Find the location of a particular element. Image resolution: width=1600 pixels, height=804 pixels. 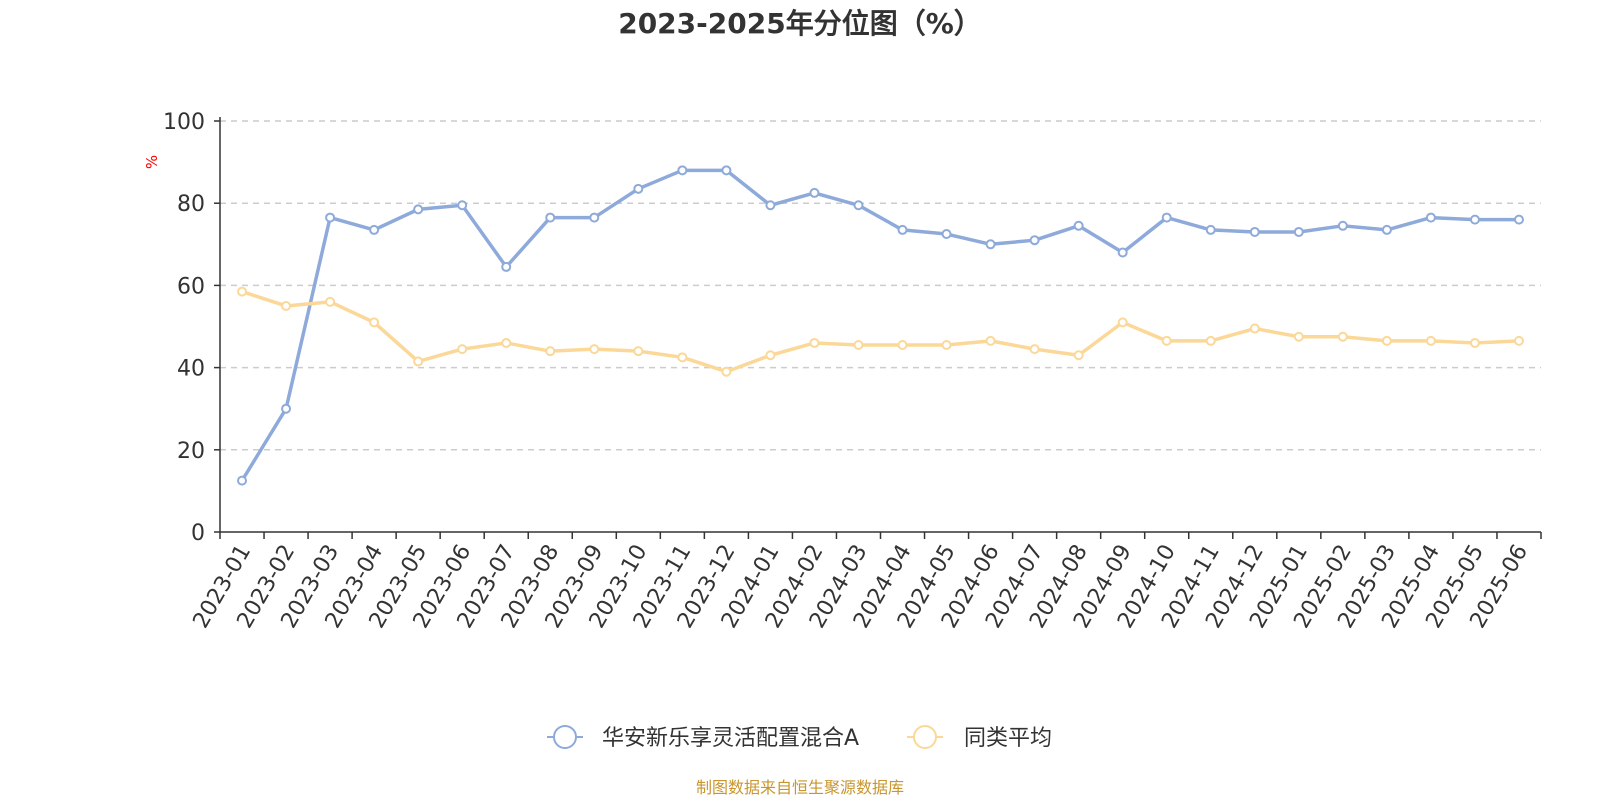

y-tick-label: 80 is located at coordinates (191, 204).